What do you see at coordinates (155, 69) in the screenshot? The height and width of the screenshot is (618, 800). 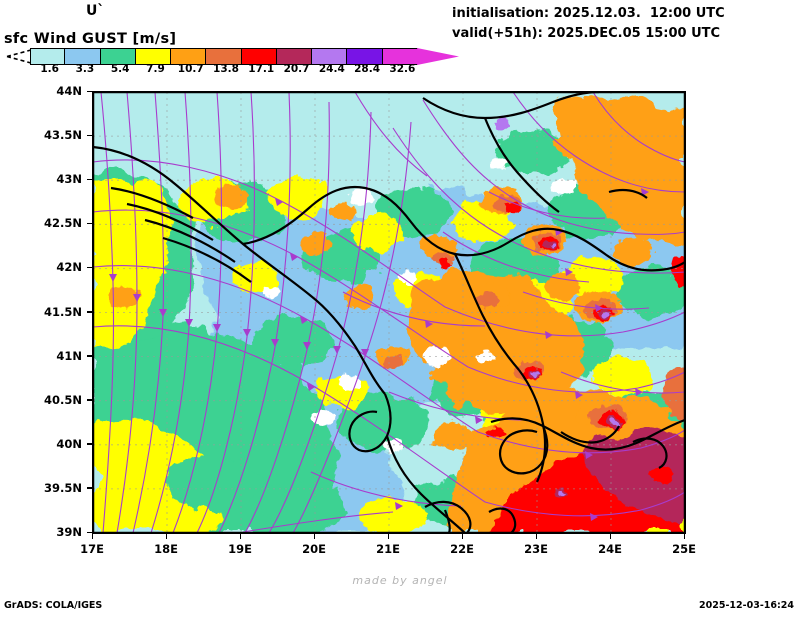 I see `colorbar-tick-7.9: 7.9` at bounding box center [155, 69].